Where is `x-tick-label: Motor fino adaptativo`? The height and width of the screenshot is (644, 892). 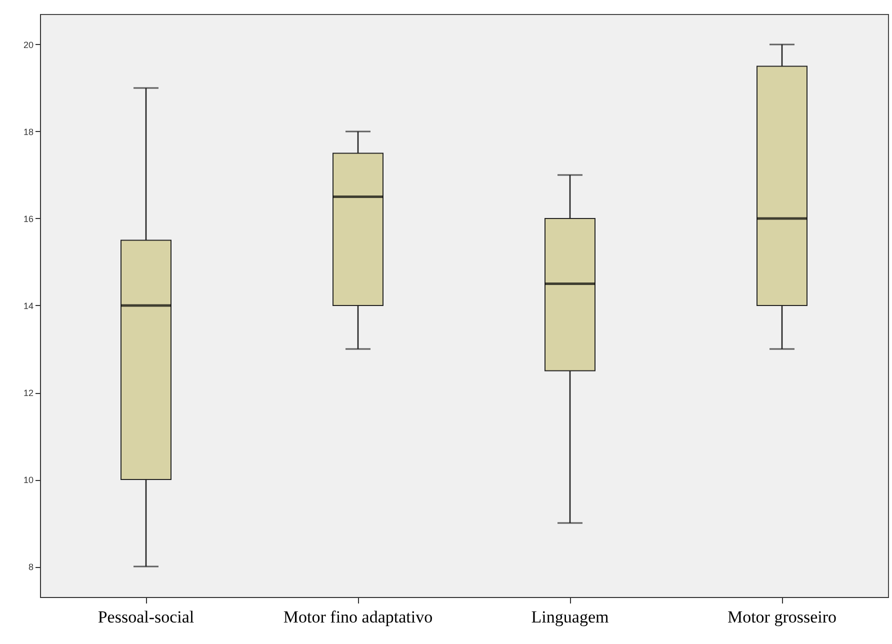 x-tick-label: Motor fino adaptativo is located at coordinates (358, 617).